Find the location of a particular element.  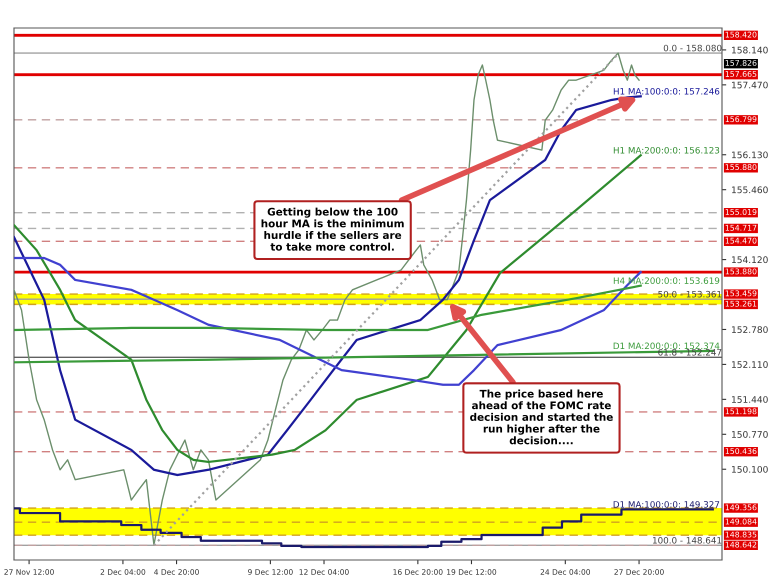

y-tick-label: 151.440 is located at coordinates (750, 399).